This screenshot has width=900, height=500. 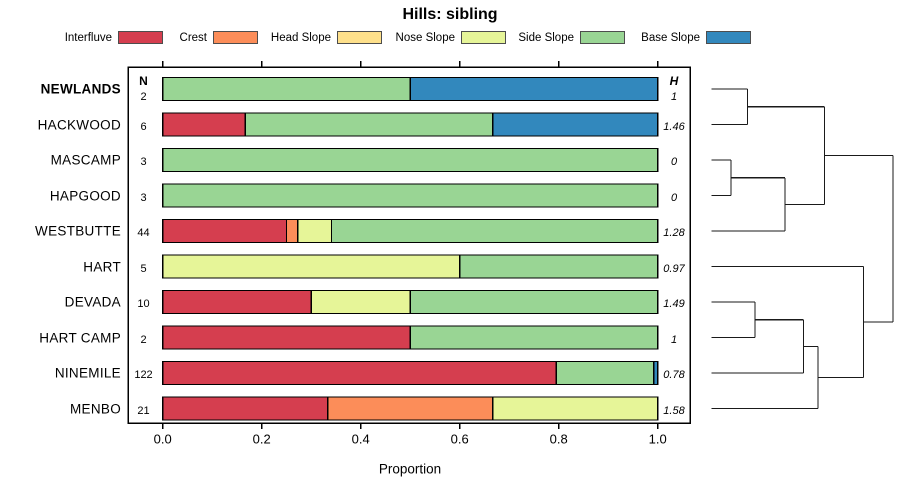 I want to click on x-tick-label: 0.6, so click(x=459, y=438).